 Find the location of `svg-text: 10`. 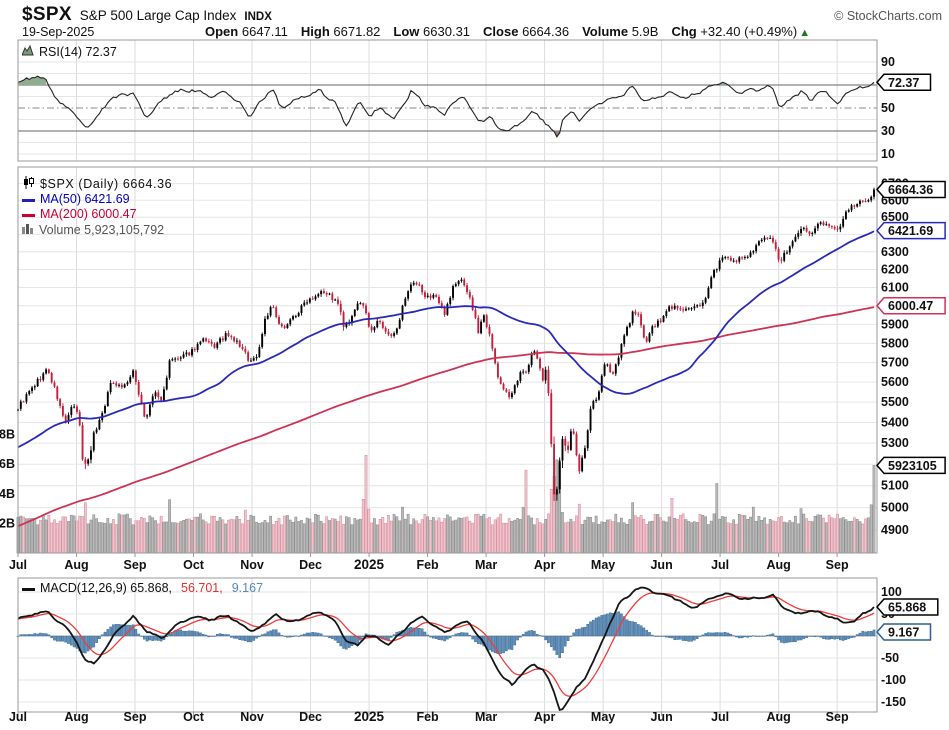

svg-text: 10 is located at coordinates (888, 154).